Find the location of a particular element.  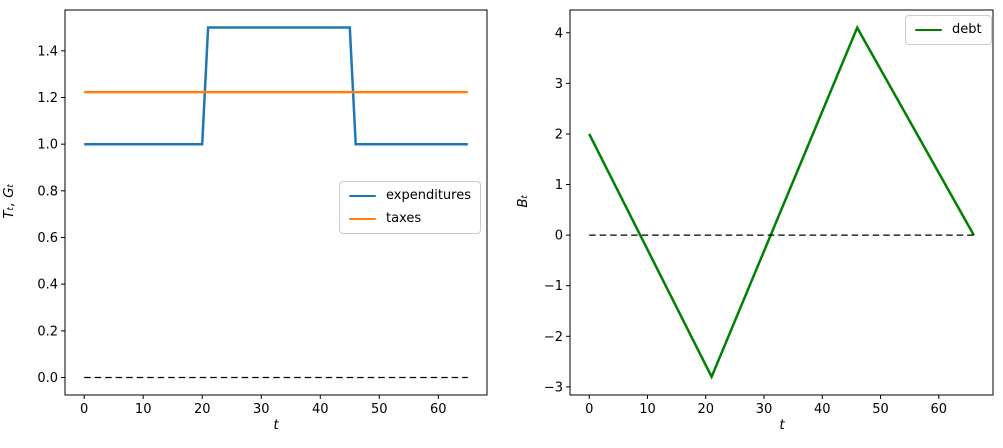

y-tick-label: −2 is located at coordinates (553, 337).